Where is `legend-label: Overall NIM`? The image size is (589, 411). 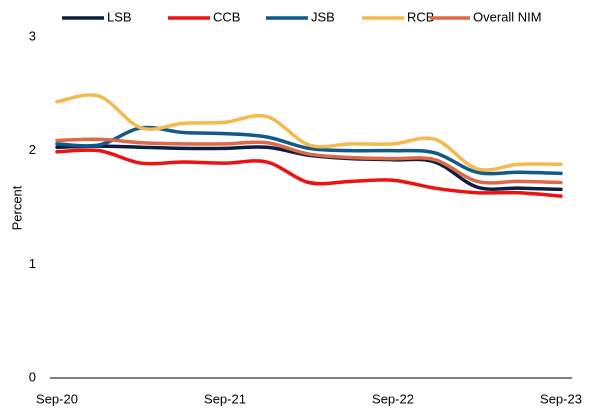 legend-label: Overall NIM is located at coordinates (507, 16).